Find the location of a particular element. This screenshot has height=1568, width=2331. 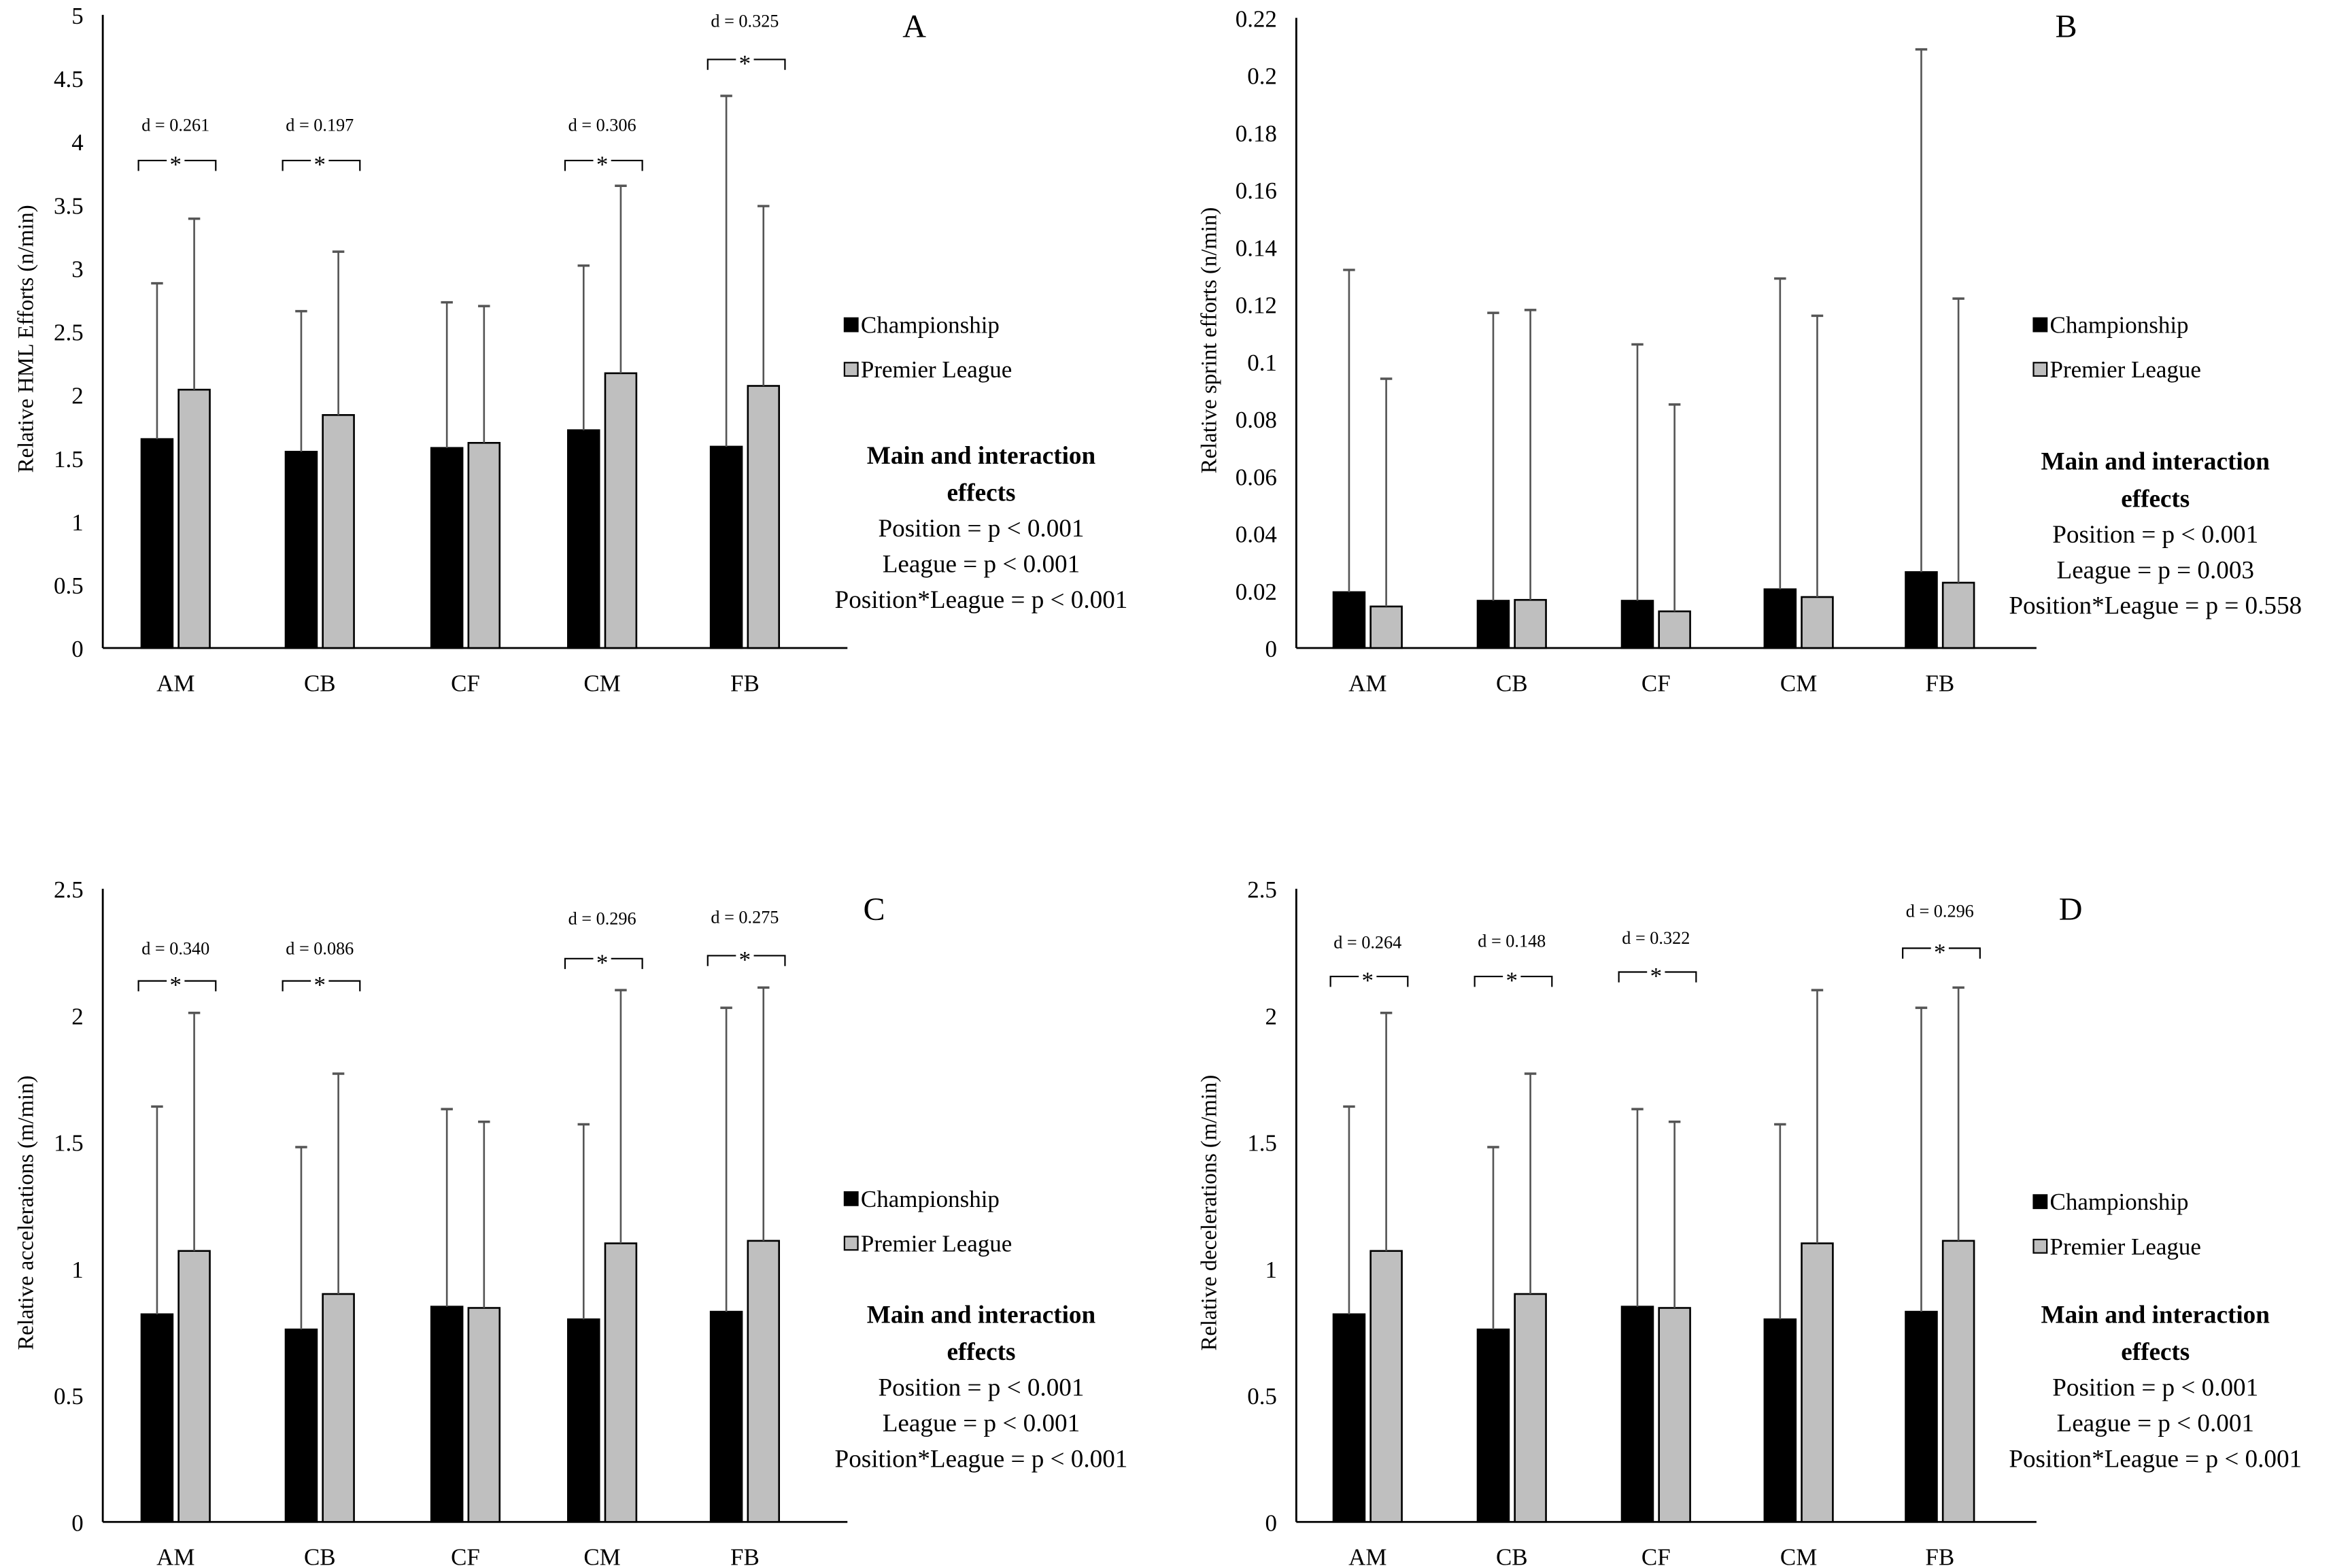

y-tick-label: 0 is located at coordinates (77, 649).